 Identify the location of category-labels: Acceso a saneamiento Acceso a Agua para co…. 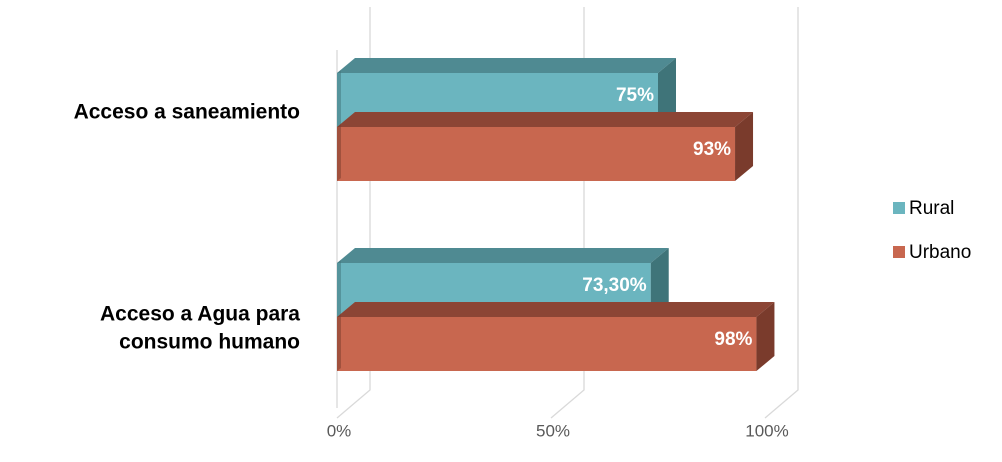
(187, 227).